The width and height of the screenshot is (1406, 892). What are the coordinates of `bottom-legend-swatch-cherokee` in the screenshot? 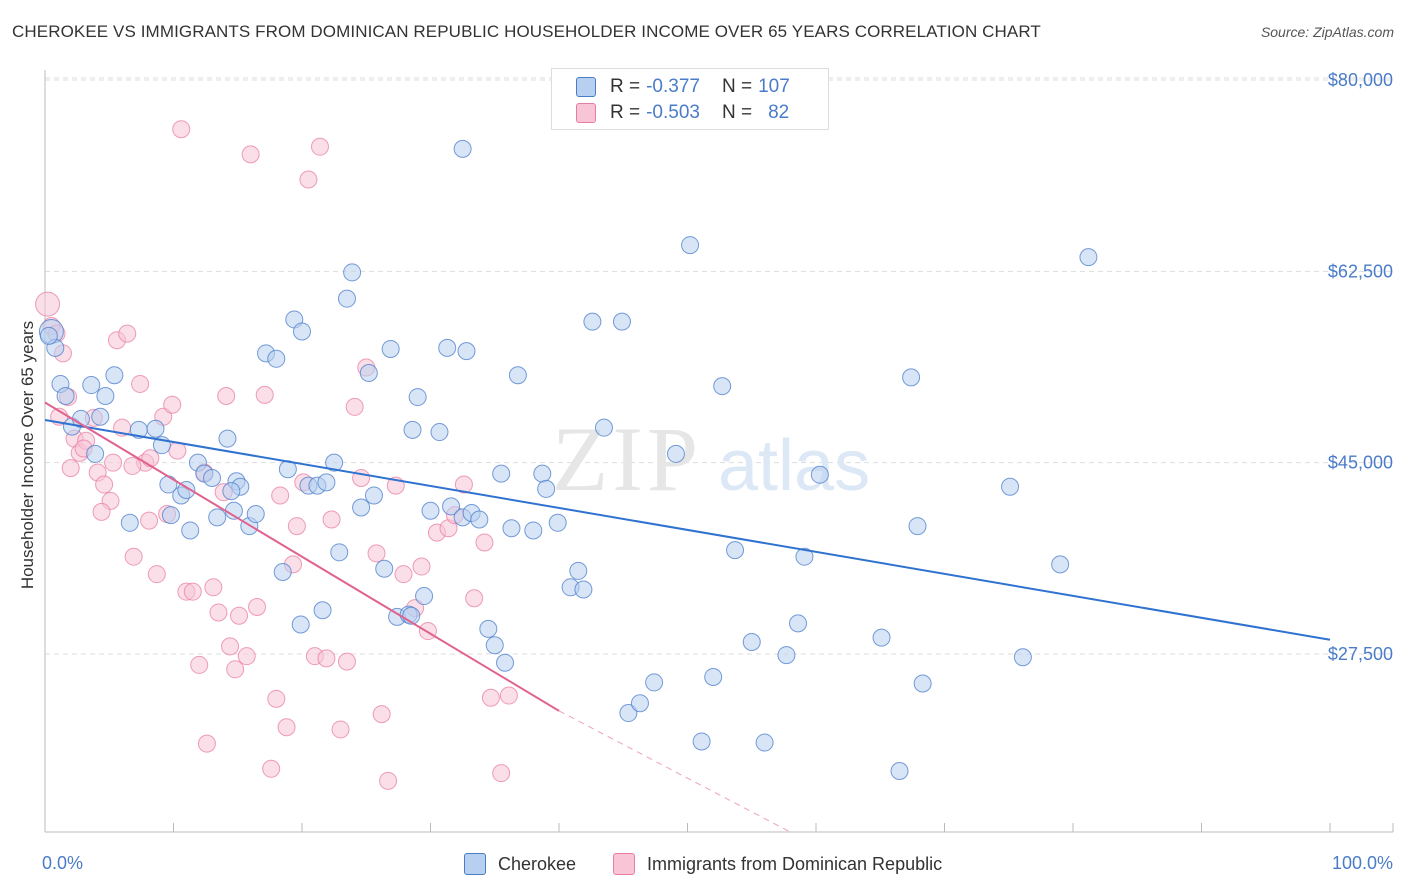 It's located at (475, 864).